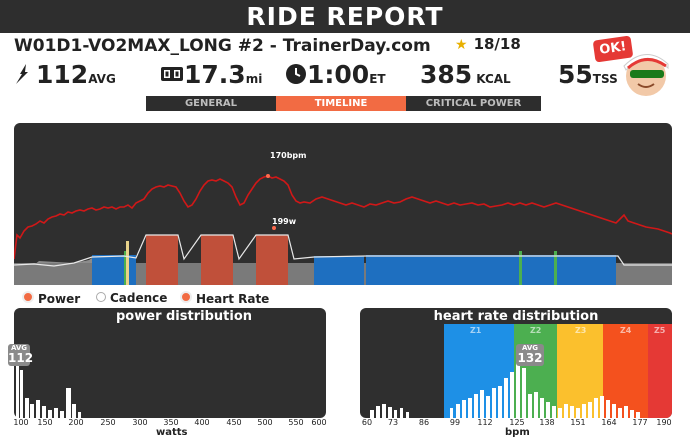 This screenshot has height=442, width=690. I want to click on hr-avg-label: AVG, so click(530, 348).